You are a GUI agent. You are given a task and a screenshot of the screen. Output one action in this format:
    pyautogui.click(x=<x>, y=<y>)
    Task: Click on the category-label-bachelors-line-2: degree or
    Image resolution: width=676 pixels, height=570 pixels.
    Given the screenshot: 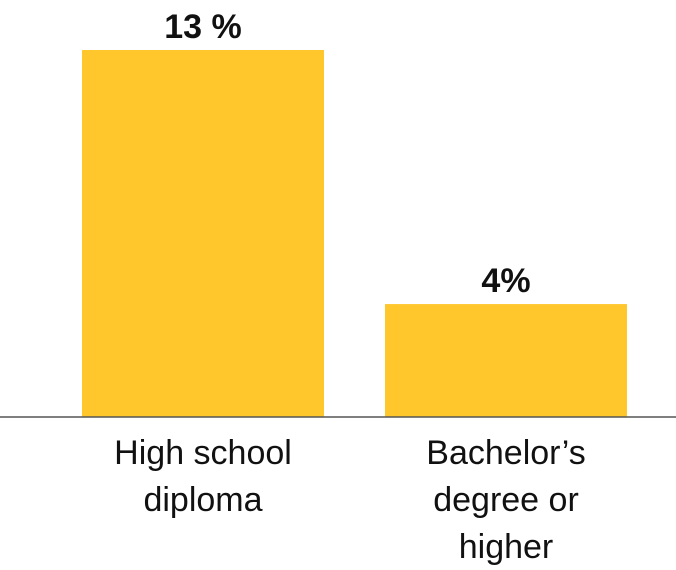 What is the action you would take?
    pyautogui.click(x=506, y=500)
    